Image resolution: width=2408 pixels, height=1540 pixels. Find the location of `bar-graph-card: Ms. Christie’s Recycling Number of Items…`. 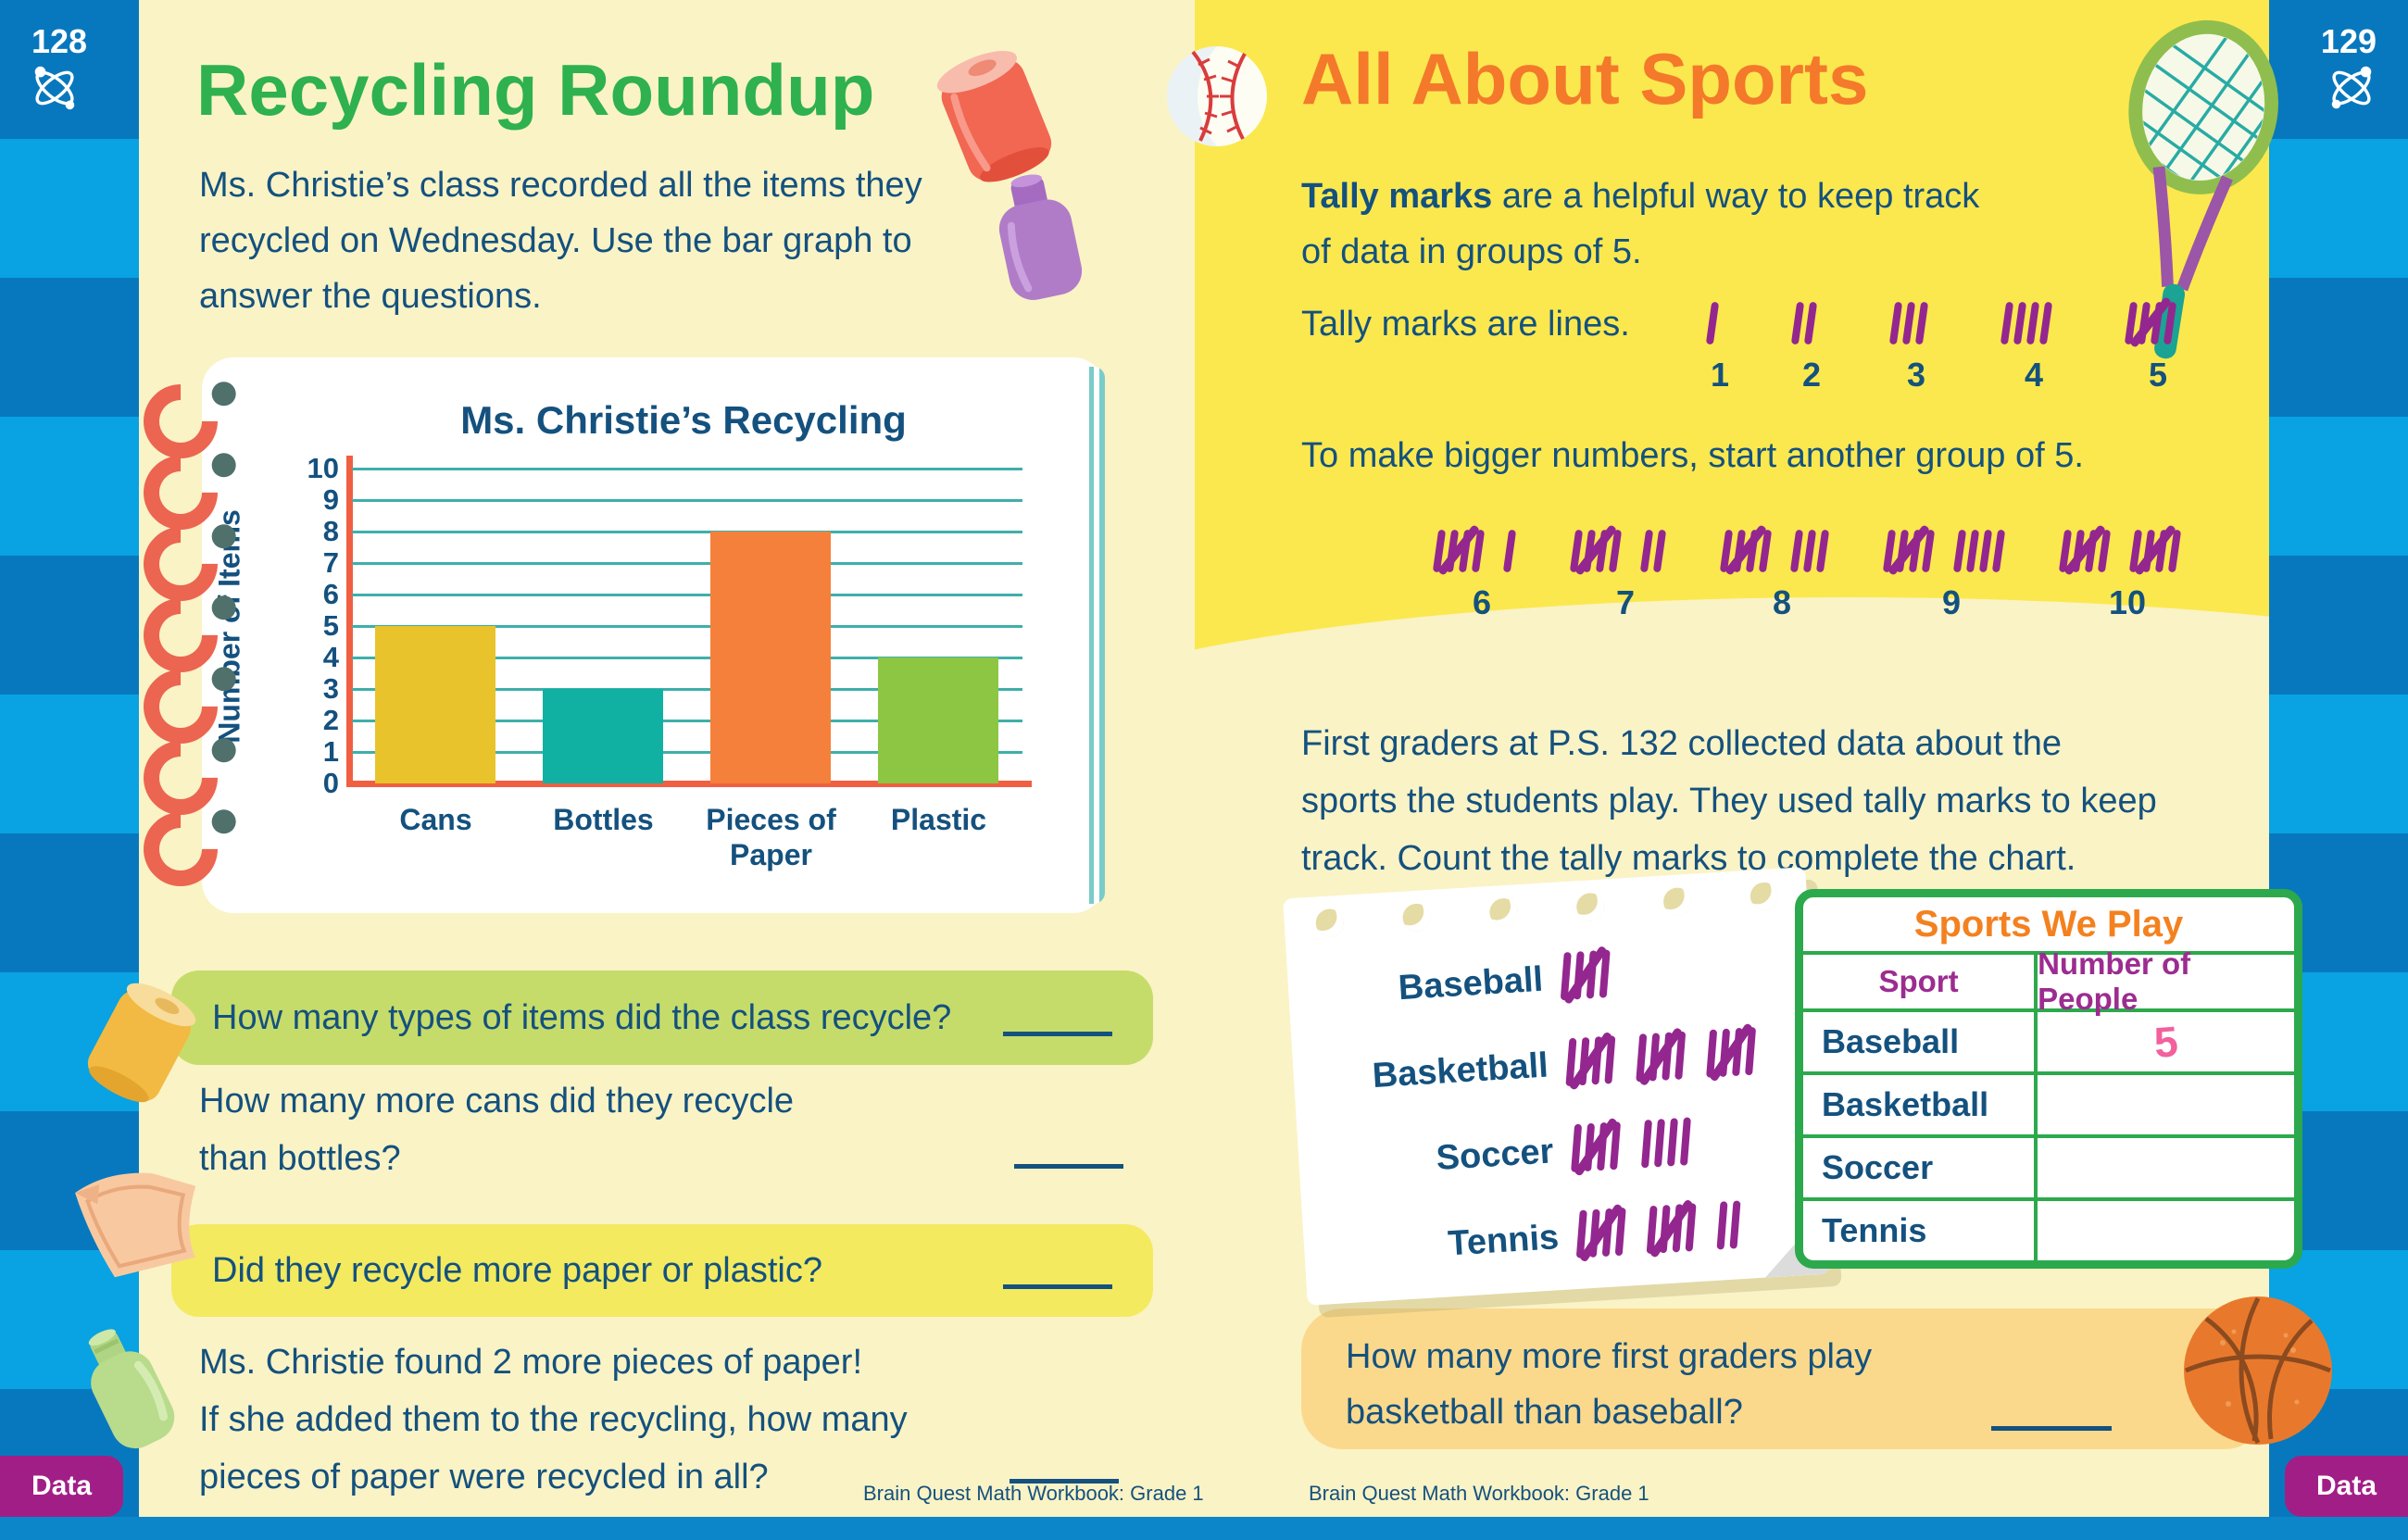

bar-graph-card: Ms. Christie’s Recycling Number of Items… is located at coordinates (653, 635).